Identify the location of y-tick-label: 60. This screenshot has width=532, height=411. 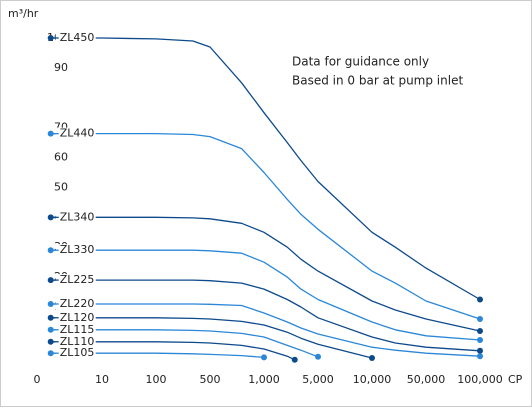
(61, 157).